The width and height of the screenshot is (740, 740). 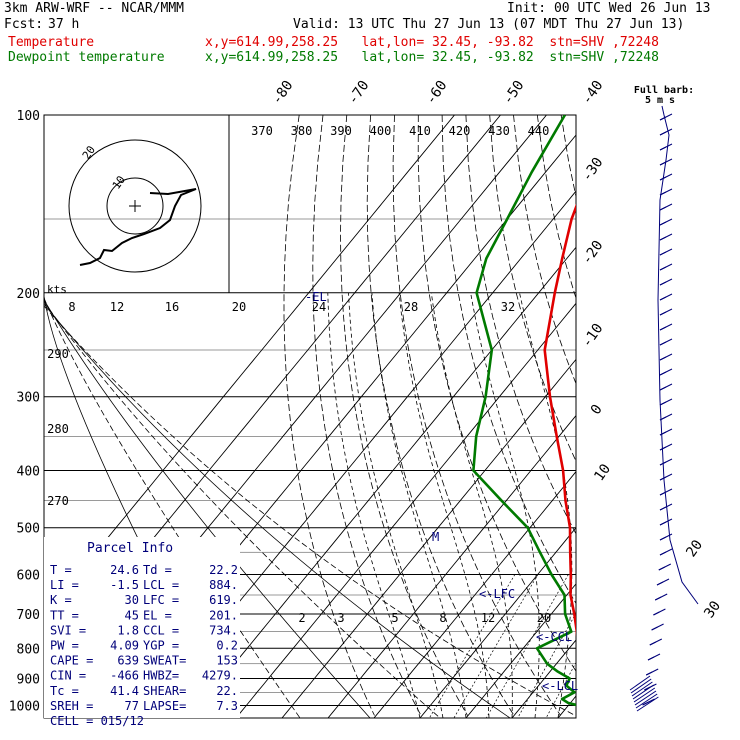 What do you see at coordinates (227, 706) in the screenshot?
I see `parcel-value: 7.3` at bounding box center [227, 706].